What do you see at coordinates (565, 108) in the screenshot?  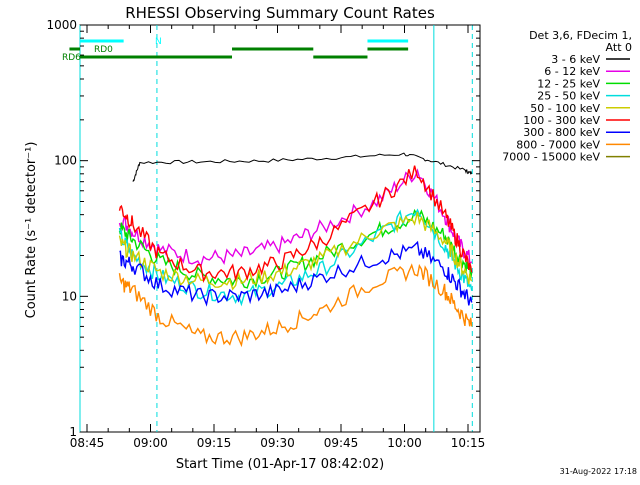 I see `legend-label-4: 50 - 100 keV` at bounding box center [565, 108].